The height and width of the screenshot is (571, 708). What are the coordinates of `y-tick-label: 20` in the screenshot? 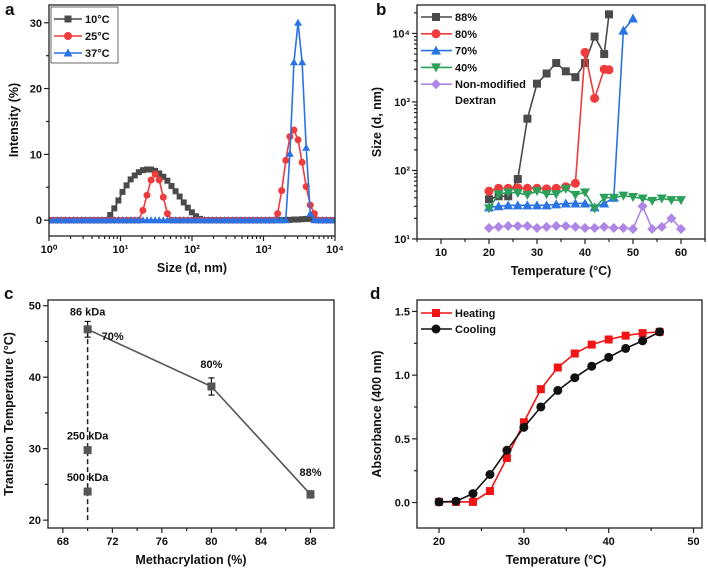 It's located at (36, 90).